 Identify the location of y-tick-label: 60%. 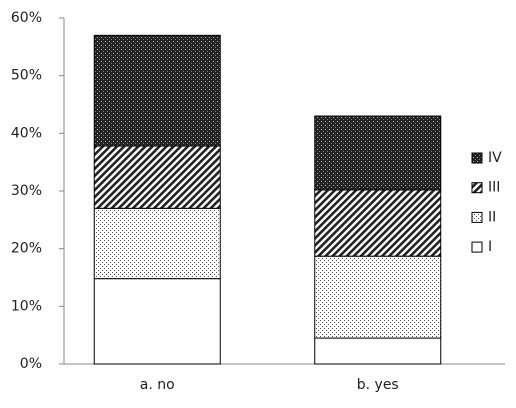
(26, 18).